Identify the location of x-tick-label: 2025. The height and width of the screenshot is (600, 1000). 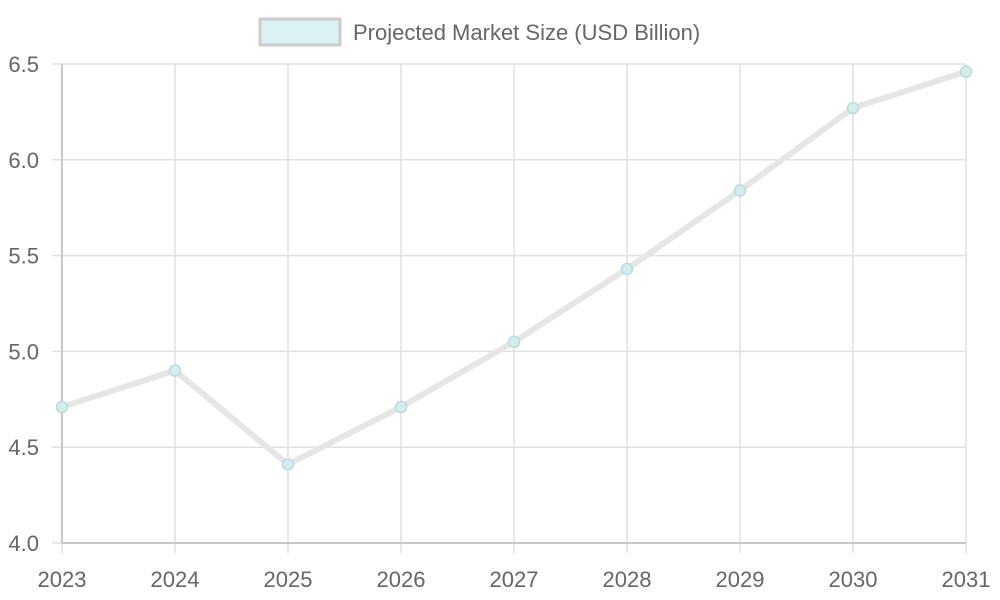
(288, 579).